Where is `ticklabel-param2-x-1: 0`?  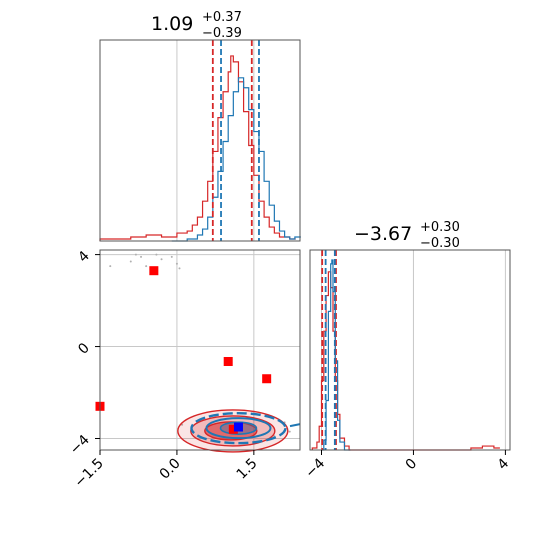
ticklabel-param2-x-1: 0 is located at coordinates (412, 465).